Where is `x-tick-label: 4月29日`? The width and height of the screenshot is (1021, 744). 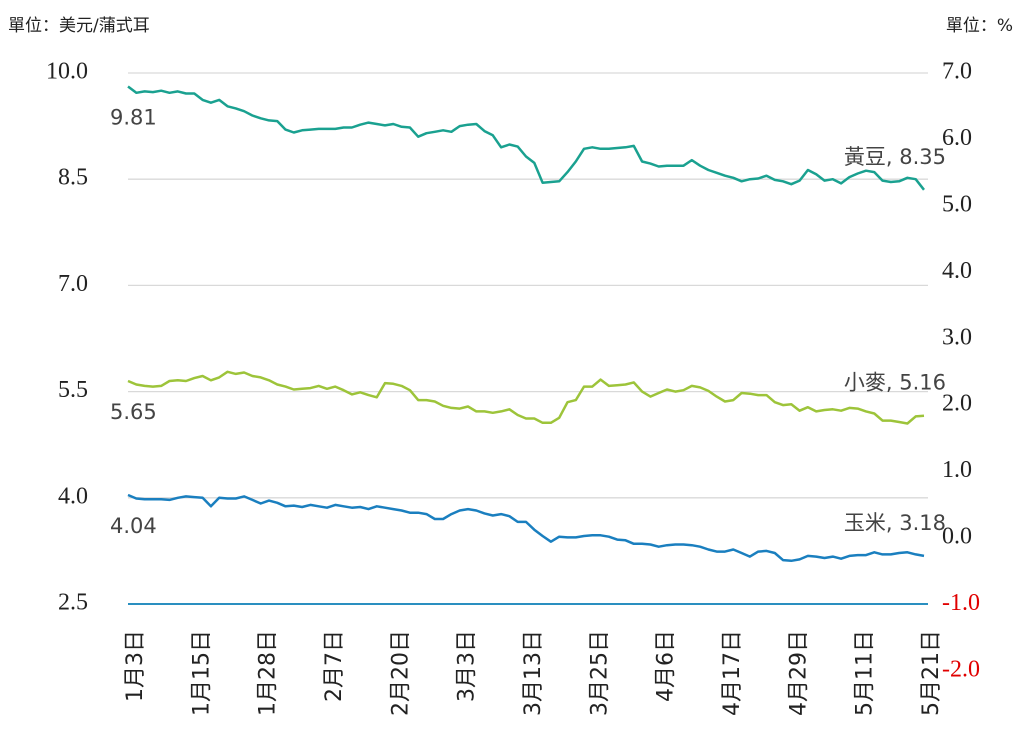 x-tick-label: 4月29日 is located at coordinates (798, 673).